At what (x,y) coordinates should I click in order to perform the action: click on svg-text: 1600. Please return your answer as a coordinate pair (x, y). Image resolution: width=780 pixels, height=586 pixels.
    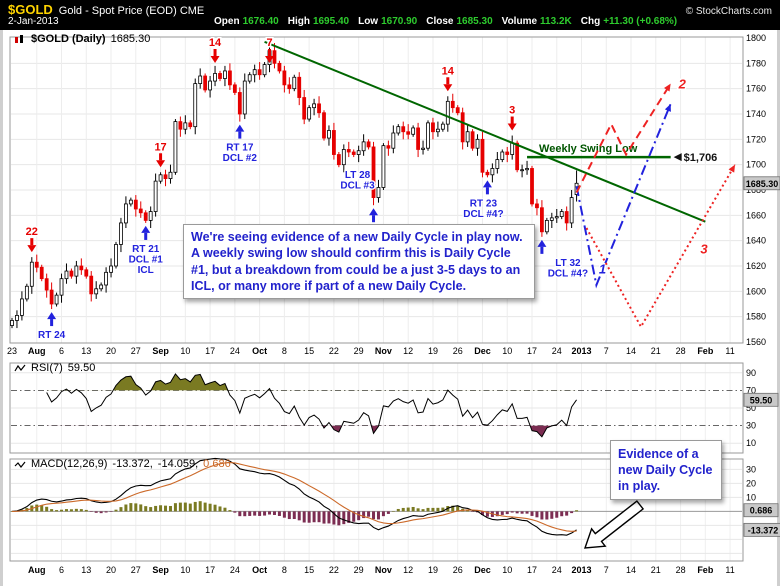
    Looking at the image, I should click on (756, 291).